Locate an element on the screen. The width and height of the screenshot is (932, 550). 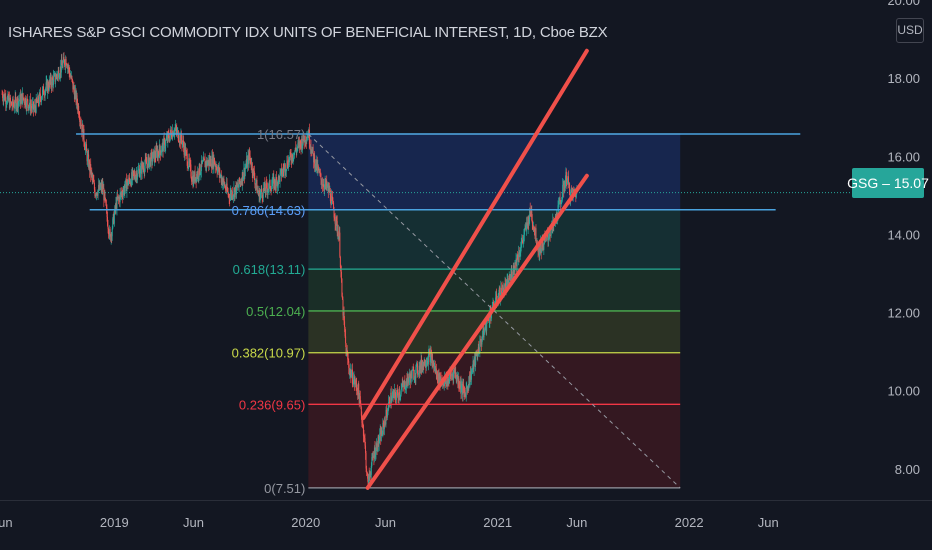
time-tick-label: 2021 is located at coordinates (497, 522).